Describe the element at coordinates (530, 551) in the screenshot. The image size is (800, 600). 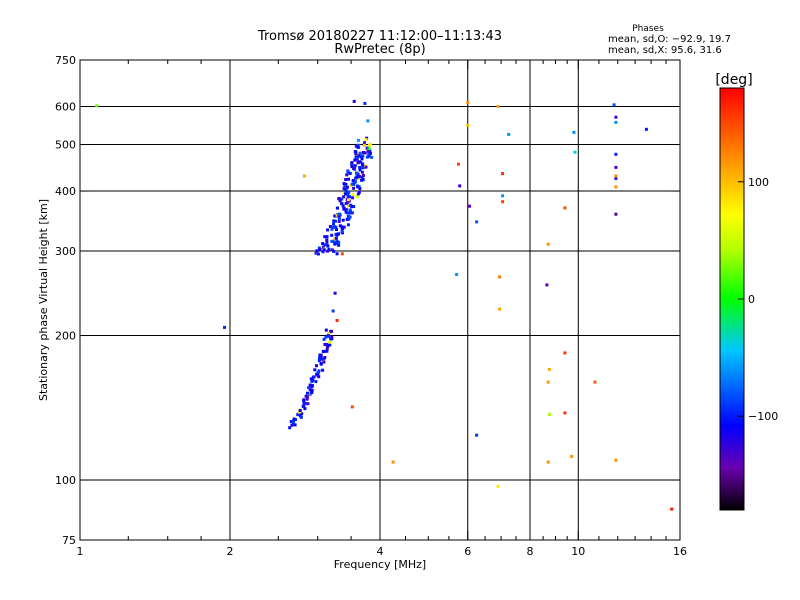
I see `x-tick-label: 8` at that location.